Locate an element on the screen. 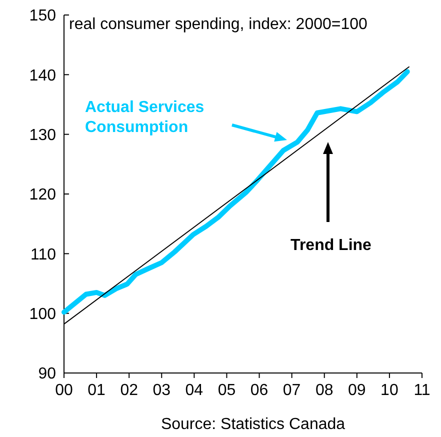  y-tick-label: 110 is located at coordinates (43, 255).